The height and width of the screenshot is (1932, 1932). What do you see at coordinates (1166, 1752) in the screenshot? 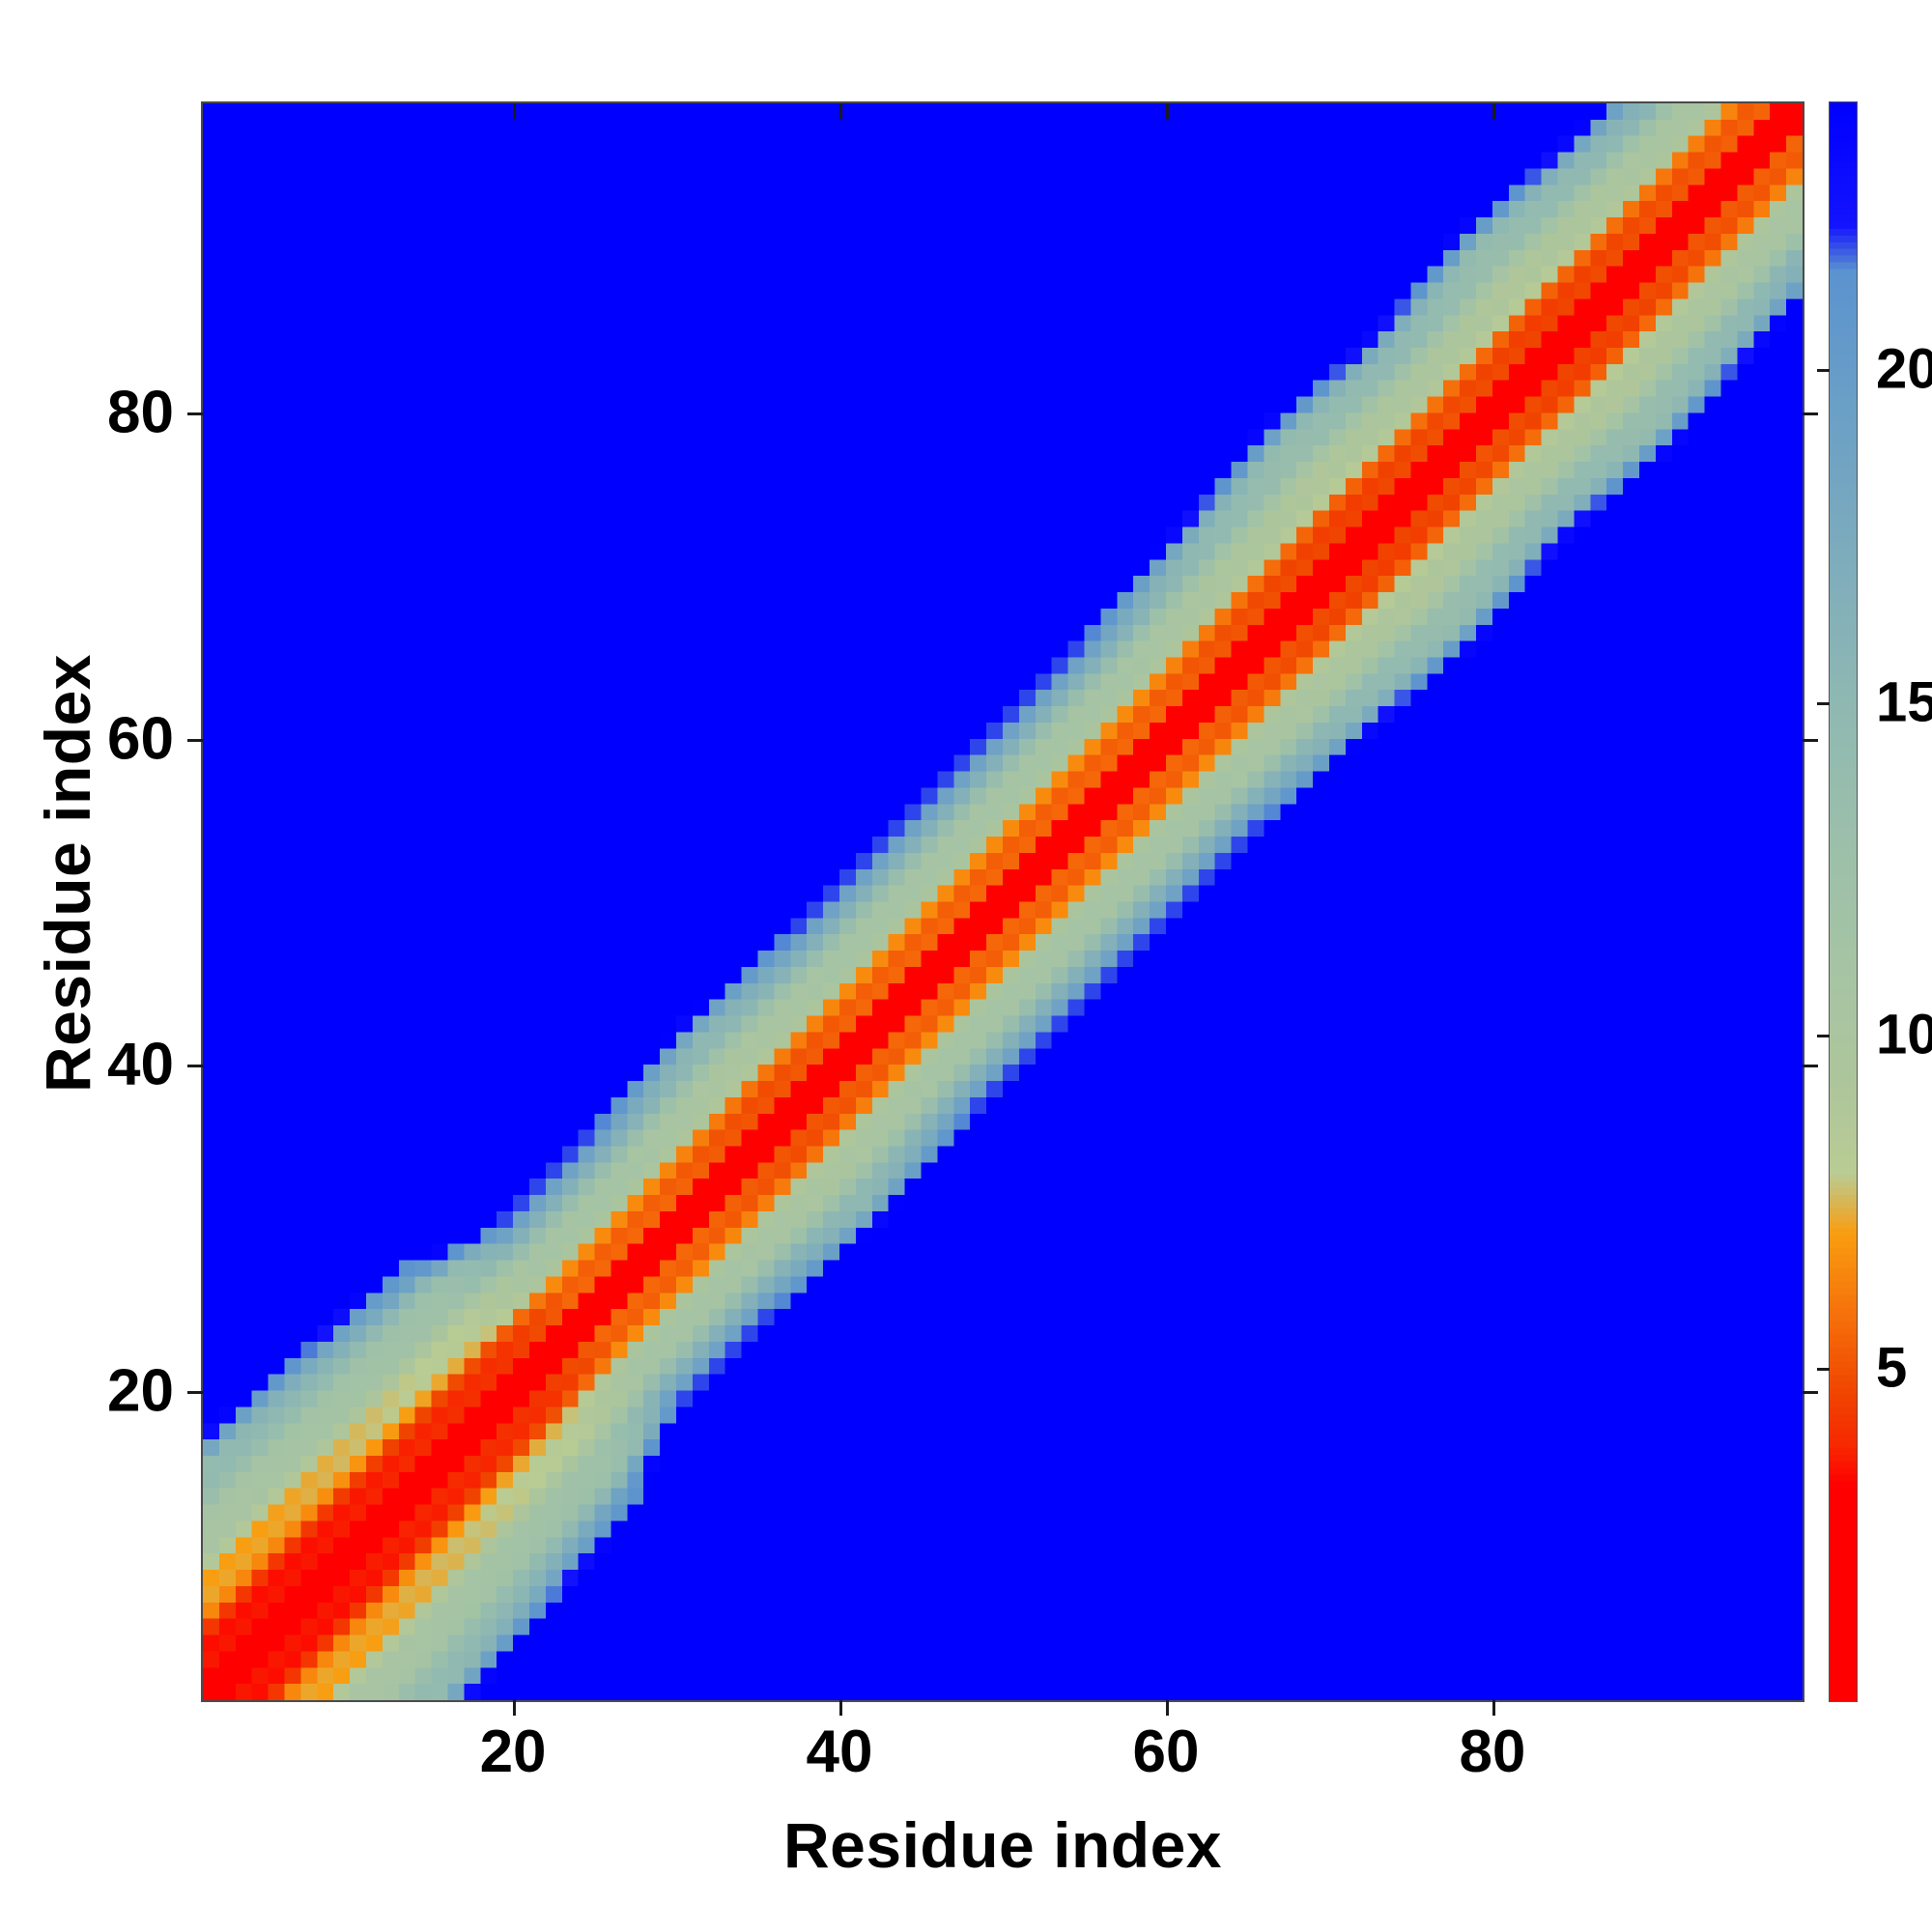
I see `x-tick-label: 60` at bounding box center [1166, 1752].